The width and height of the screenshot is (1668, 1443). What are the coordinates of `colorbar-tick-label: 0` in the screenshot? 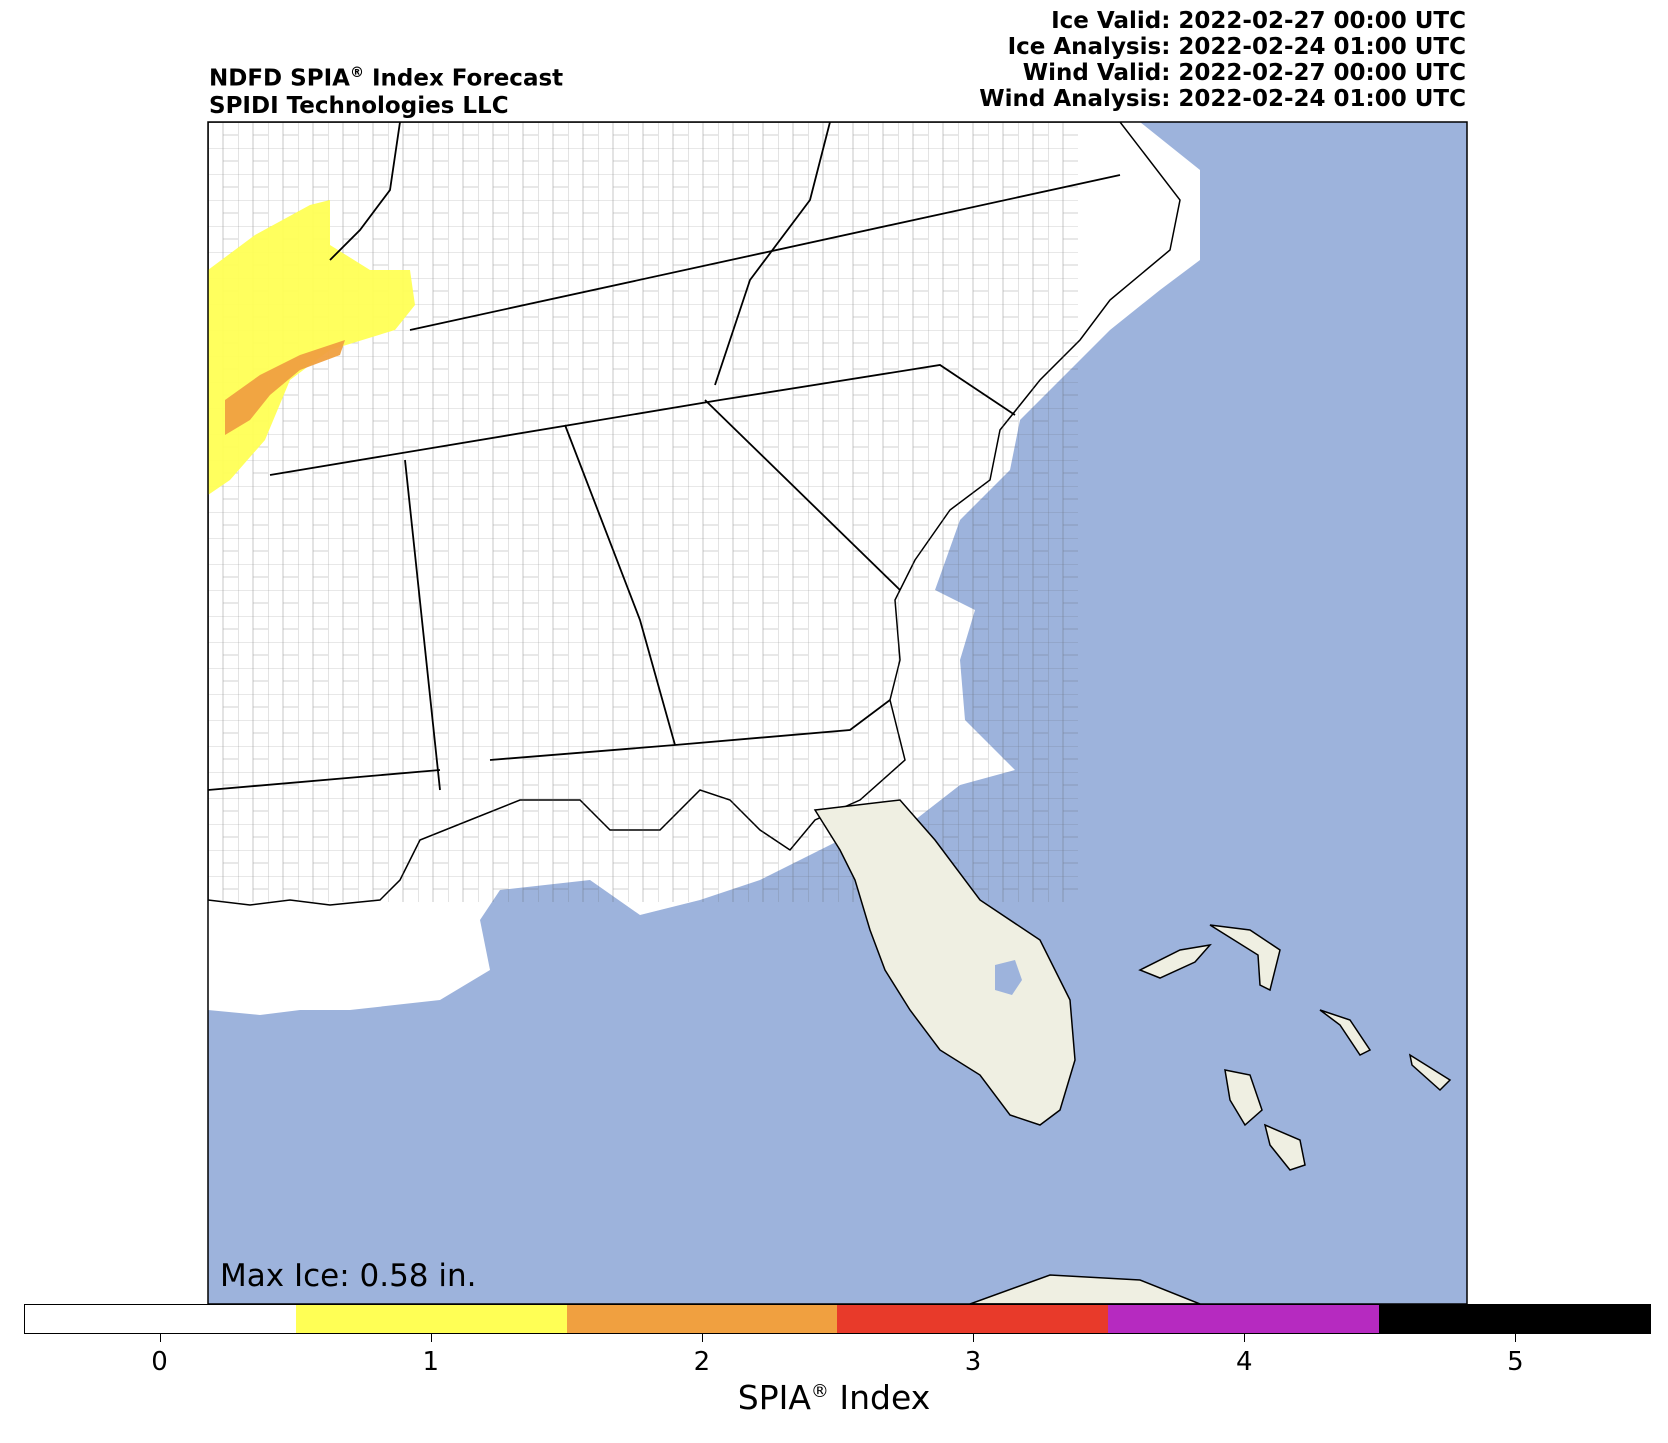 It's located at (159, 1362).